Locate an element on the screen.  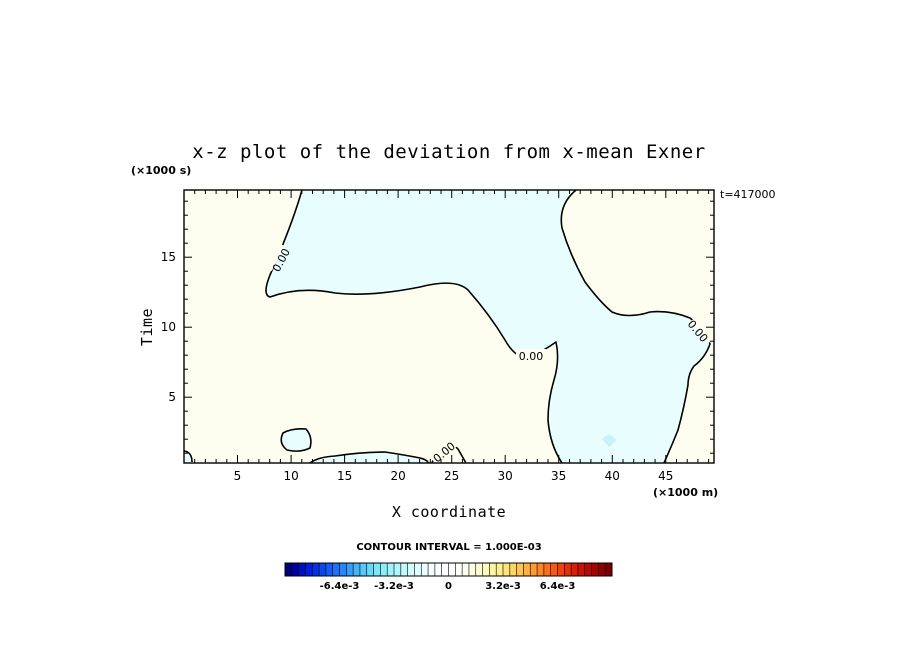
contour-label: 0.00 is located at coordinates (531, 356).